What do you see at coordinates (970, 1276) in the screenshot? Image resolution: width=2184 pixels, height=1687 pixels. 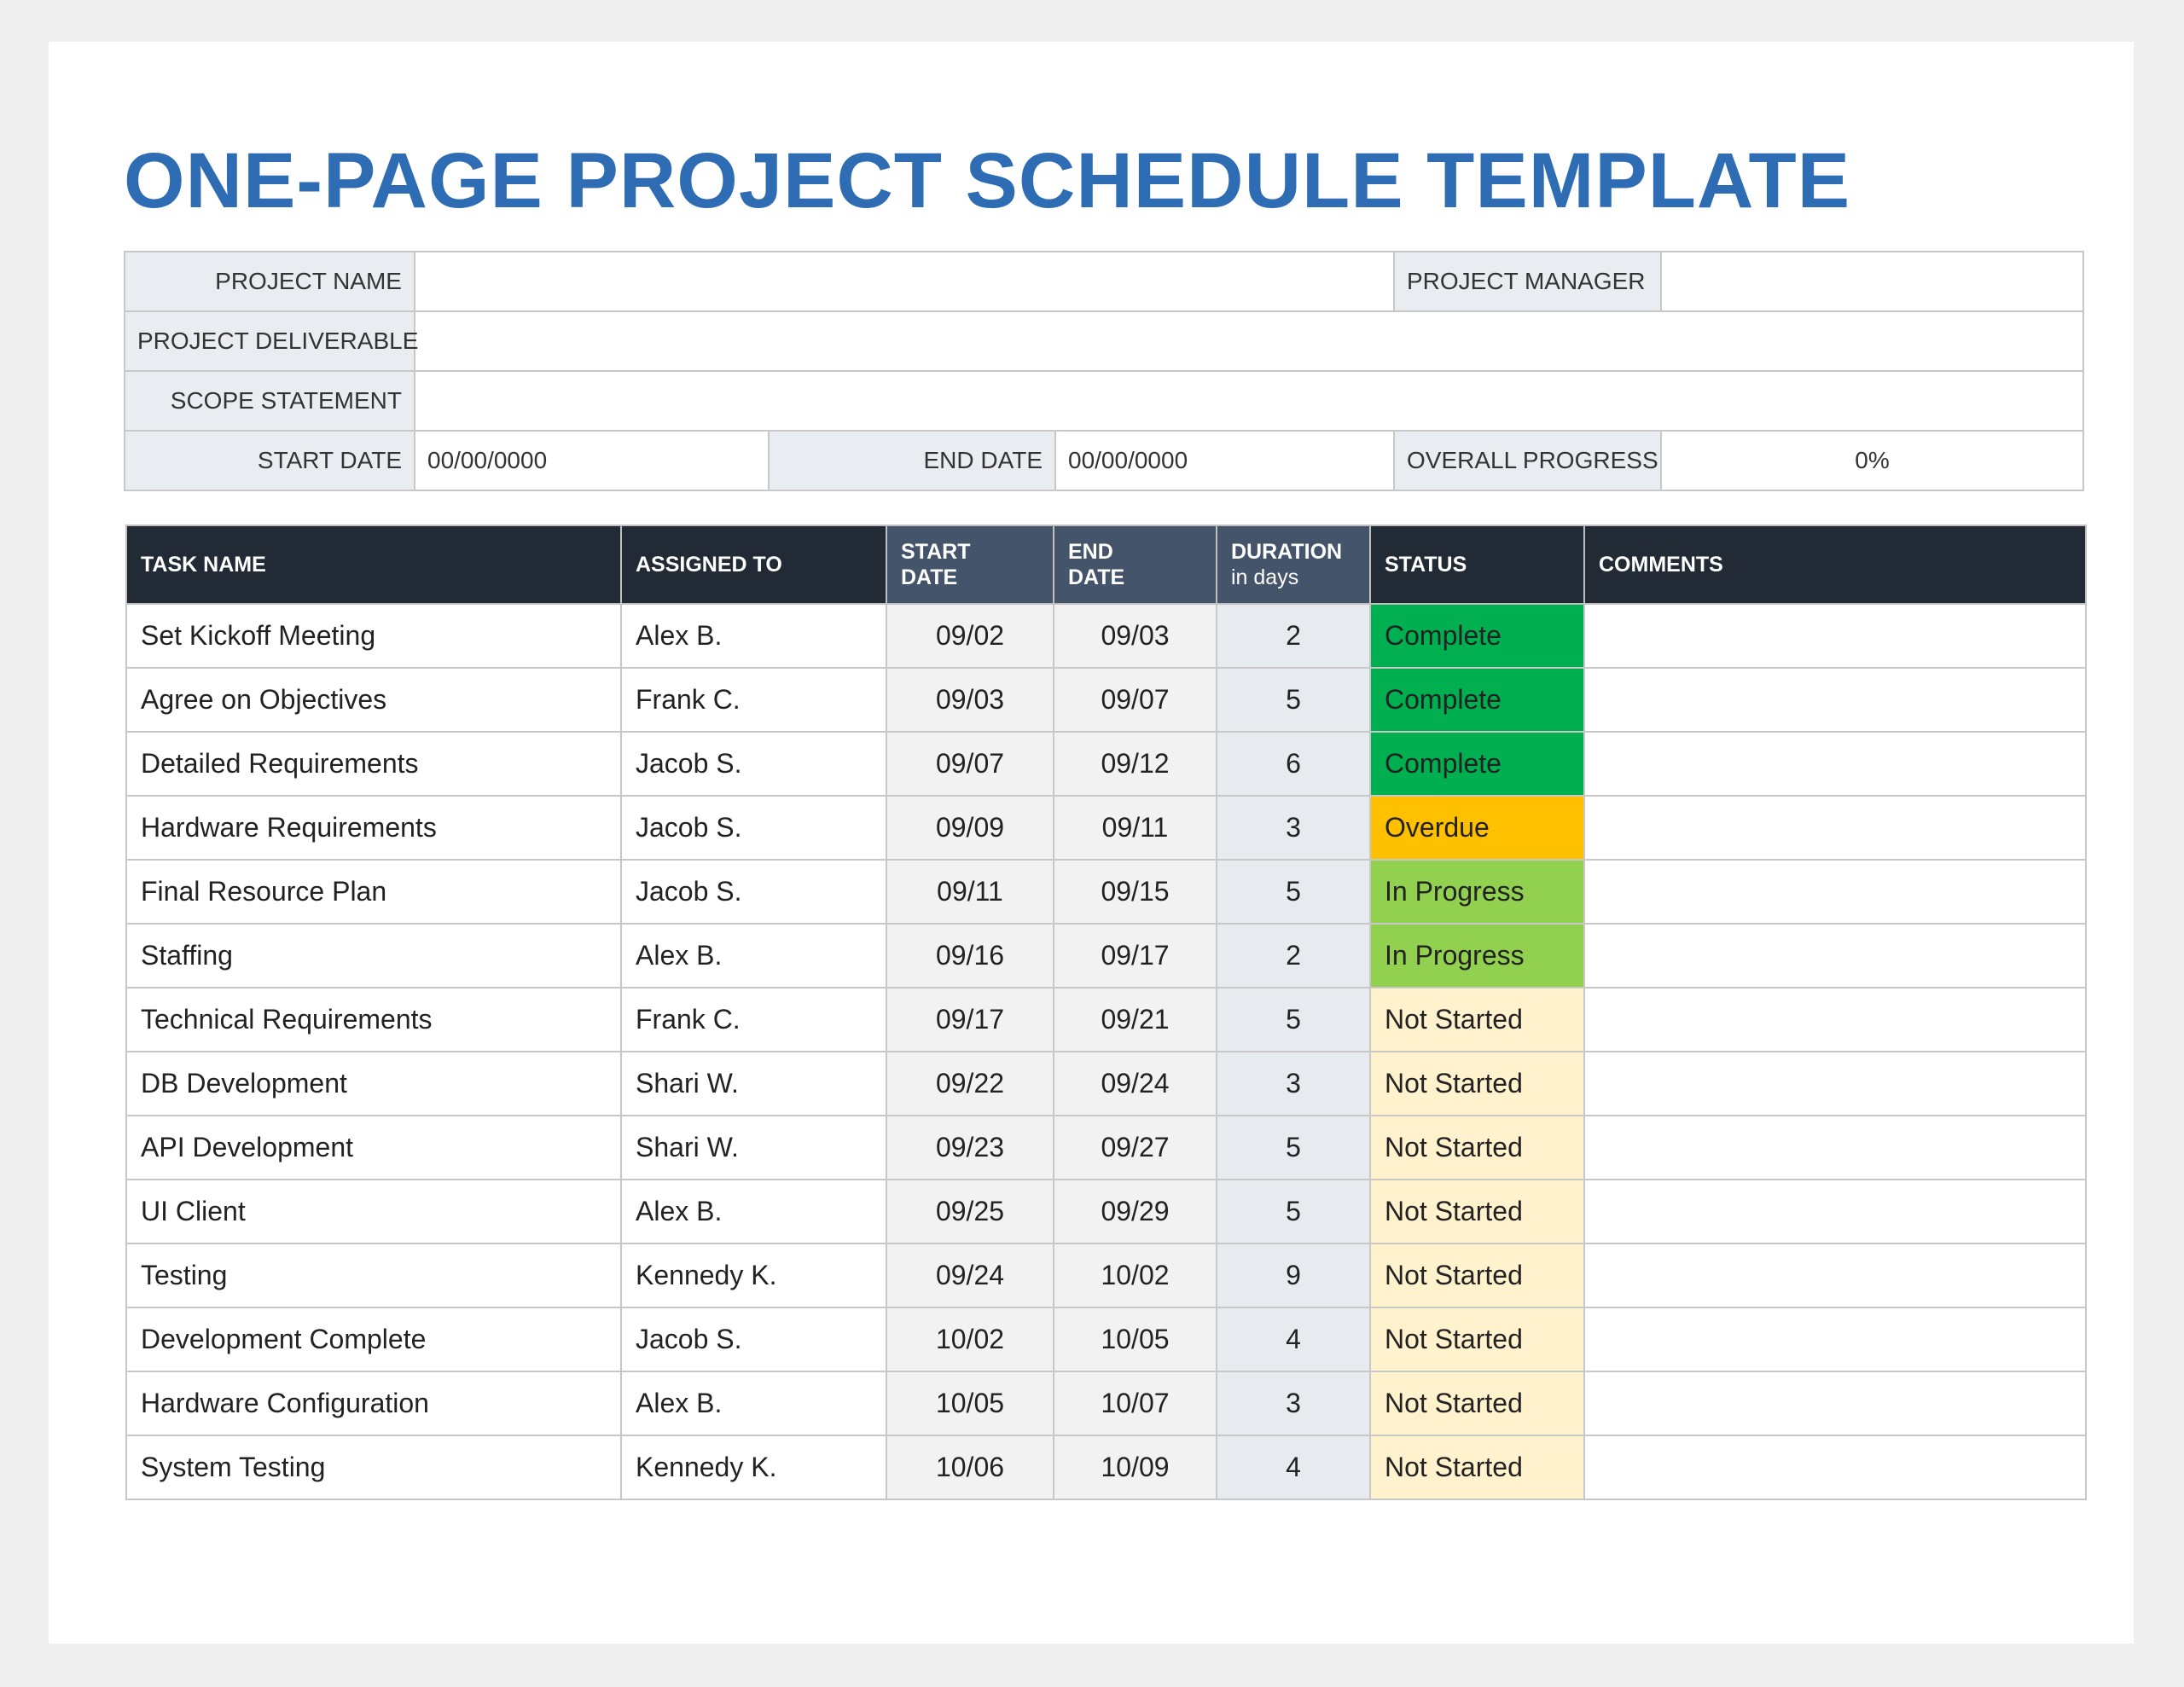 I see `start-date: 09/24` at bounding box center [970, 1276].